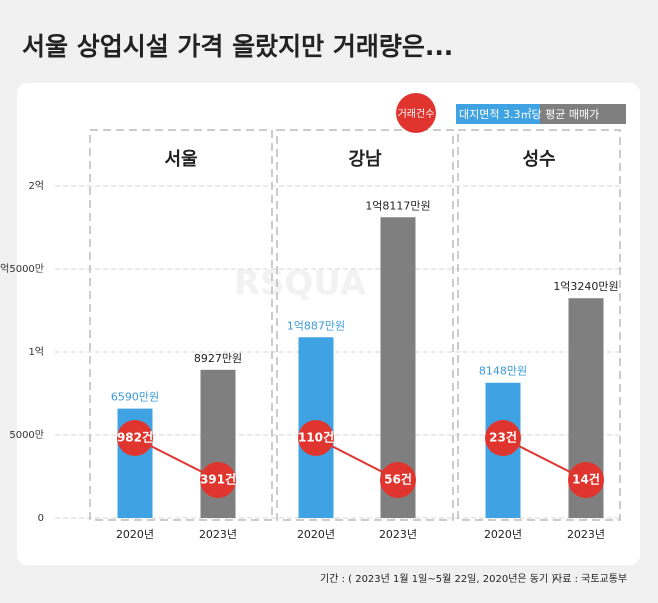 The height and width of the screenshot is (603, 658). What do you see at coordinates (36, 352) in the screenshot?
I see `y-tick-label: 1억` at bounding box center [36, 352].